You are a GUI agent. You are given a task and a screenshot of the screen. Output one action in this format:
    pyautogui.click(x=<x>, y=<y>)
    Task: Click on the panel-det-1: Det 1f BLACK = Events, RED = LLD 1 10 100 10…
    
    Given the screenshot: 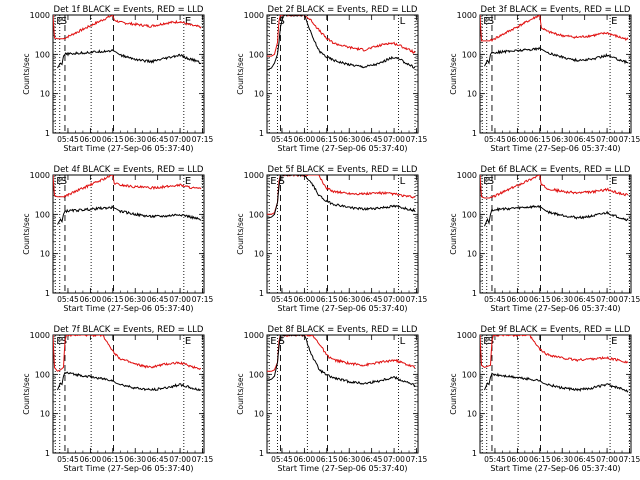 What is the action you would take?
    pyautogui.click(x=118, y=79)
    